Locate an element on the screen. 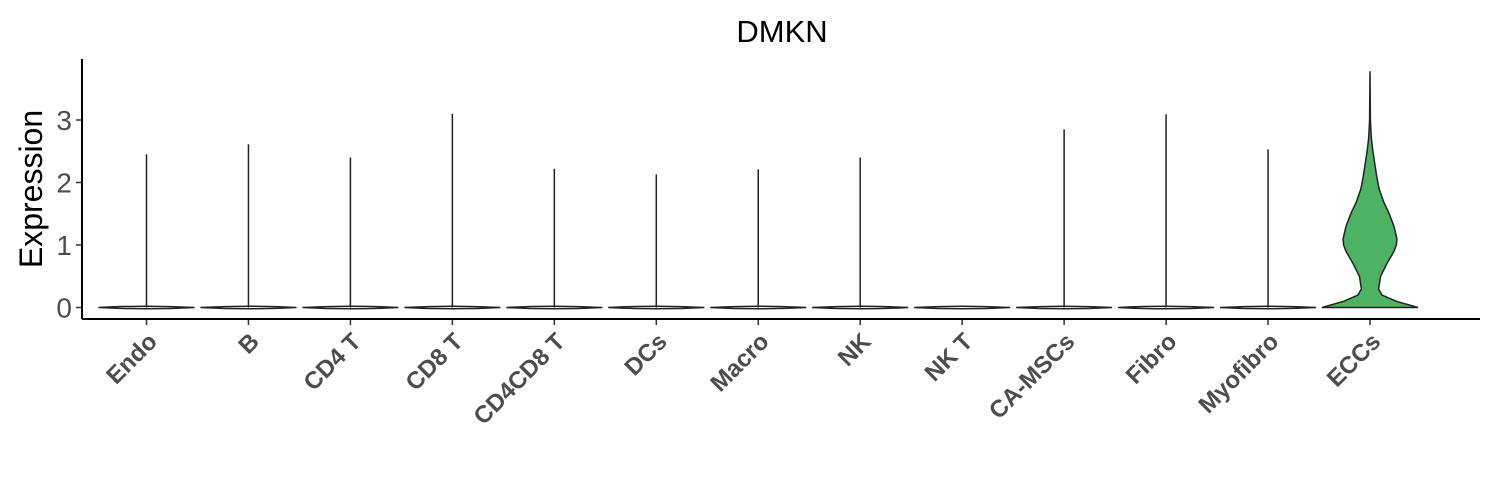 The image size is (1500, 500). x-tick-label: NK is located at coordinates (855, 350).